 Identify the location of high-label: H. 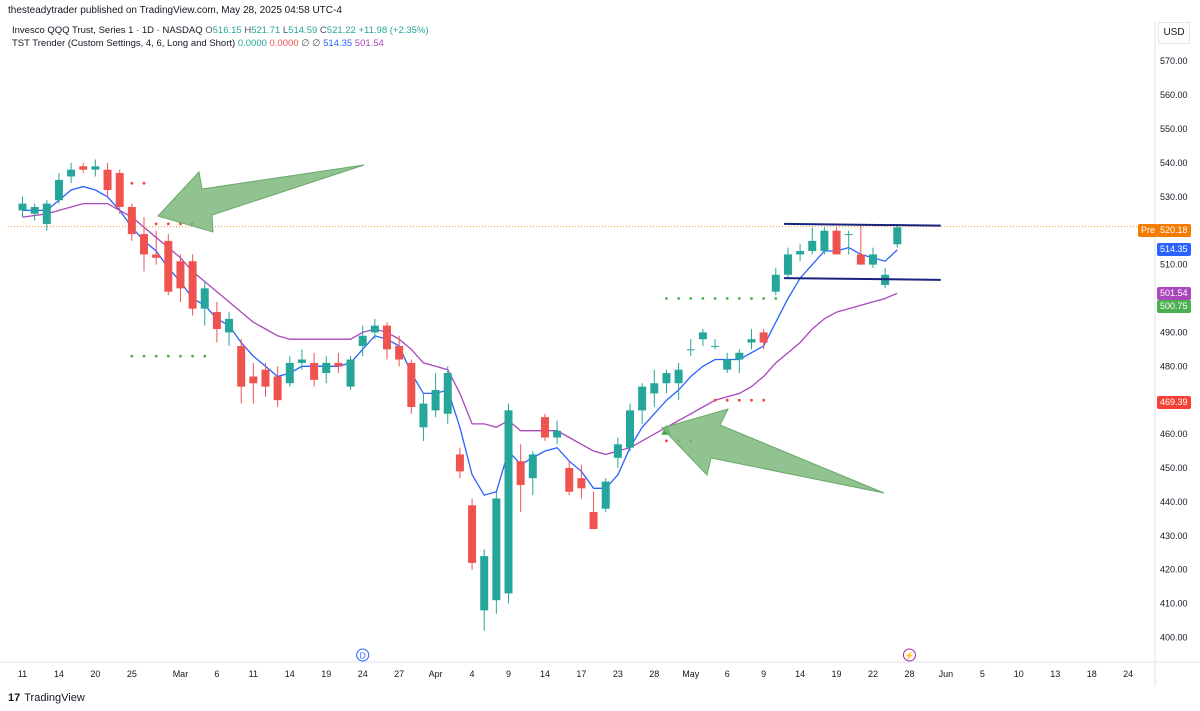
(248, 30).